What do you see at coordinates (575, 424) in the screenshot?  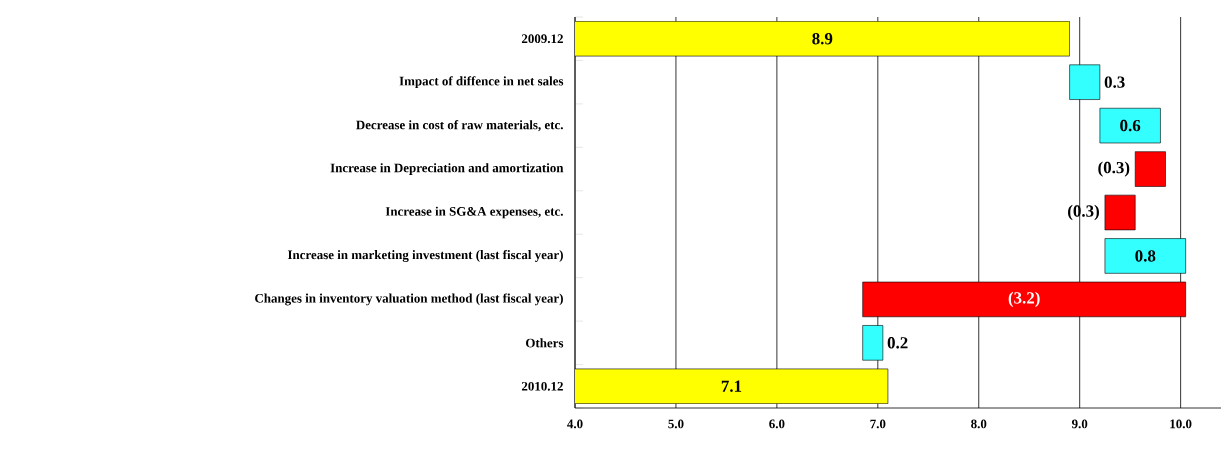 I see `x-tick-label: 4.0` at bounding box center [575, 424].